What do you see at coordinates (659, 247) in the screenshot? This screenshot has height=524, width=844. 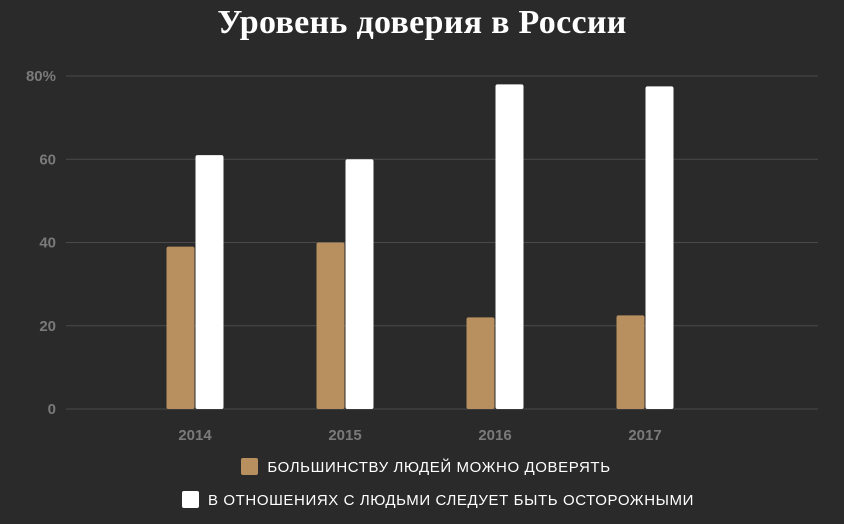 I see `bar-caution-2017` at bounding box center [659, 247].